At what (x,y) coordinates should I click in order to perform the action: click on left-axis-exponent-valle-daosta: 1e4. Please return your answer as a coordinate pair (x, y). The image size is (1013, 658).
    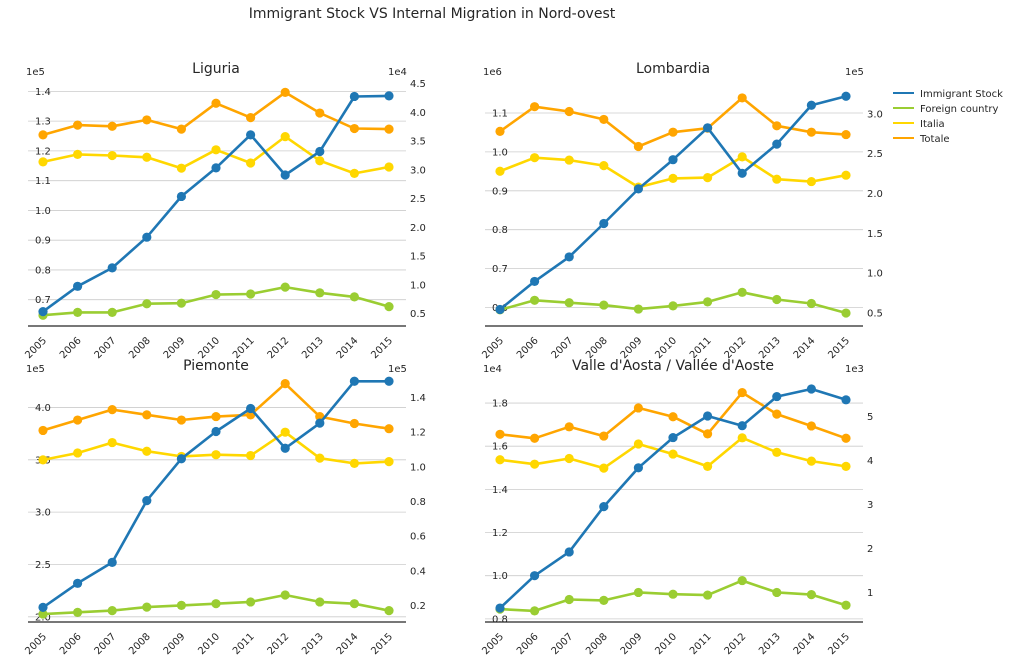
    Looking at the image, I should click on (492, 369).